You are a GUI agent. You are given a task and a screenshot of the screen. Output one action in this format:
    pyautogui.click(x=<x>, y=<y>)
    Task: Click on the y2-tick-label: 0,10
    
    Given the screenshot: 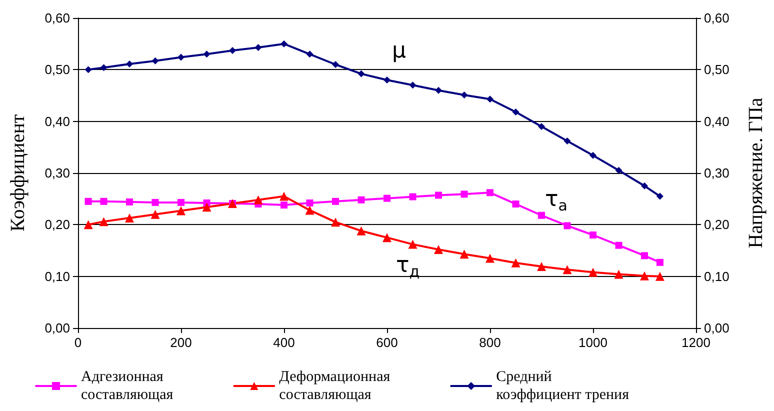 What is the action you would take?
    pyautogui.click(x=717, y=276)
    